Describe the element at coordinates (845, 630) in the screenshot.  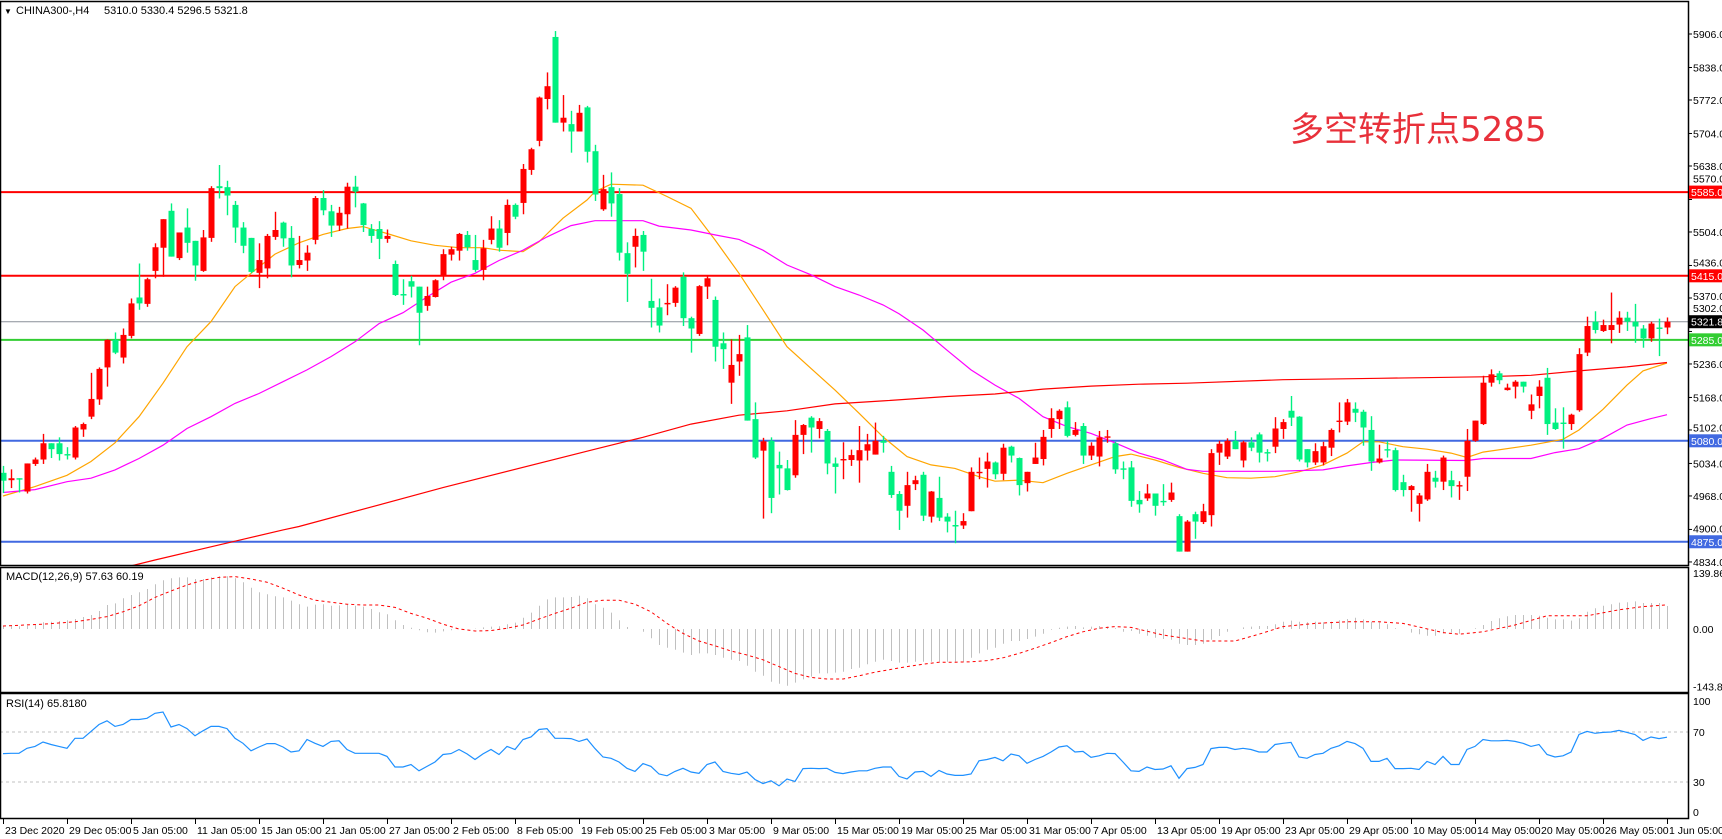
I see `macd-panel-frame` at that location.